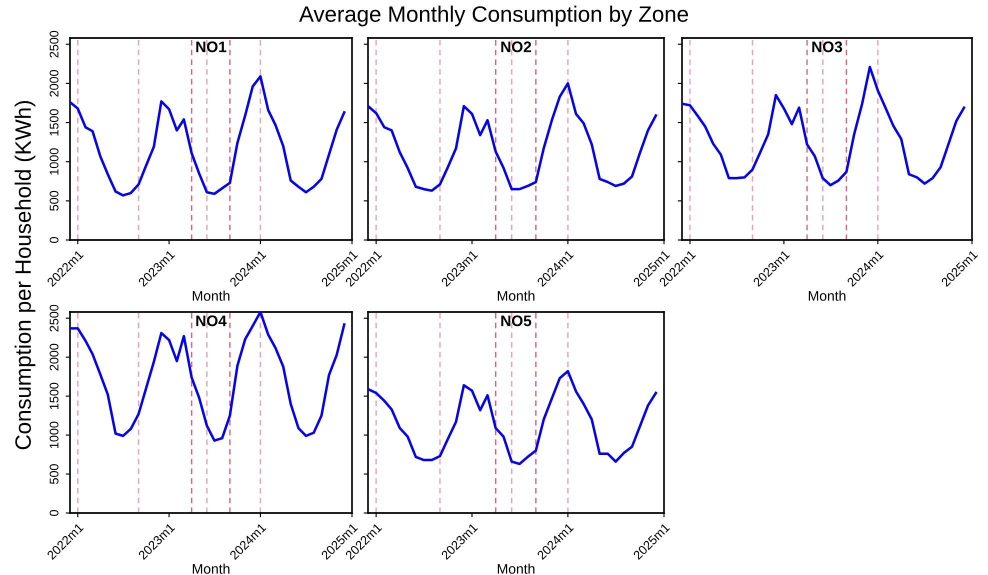  What do you see at coordinates (211, 46) in the screenshot?
I see `chart-title: NO1` at bounding box center [211, 46].